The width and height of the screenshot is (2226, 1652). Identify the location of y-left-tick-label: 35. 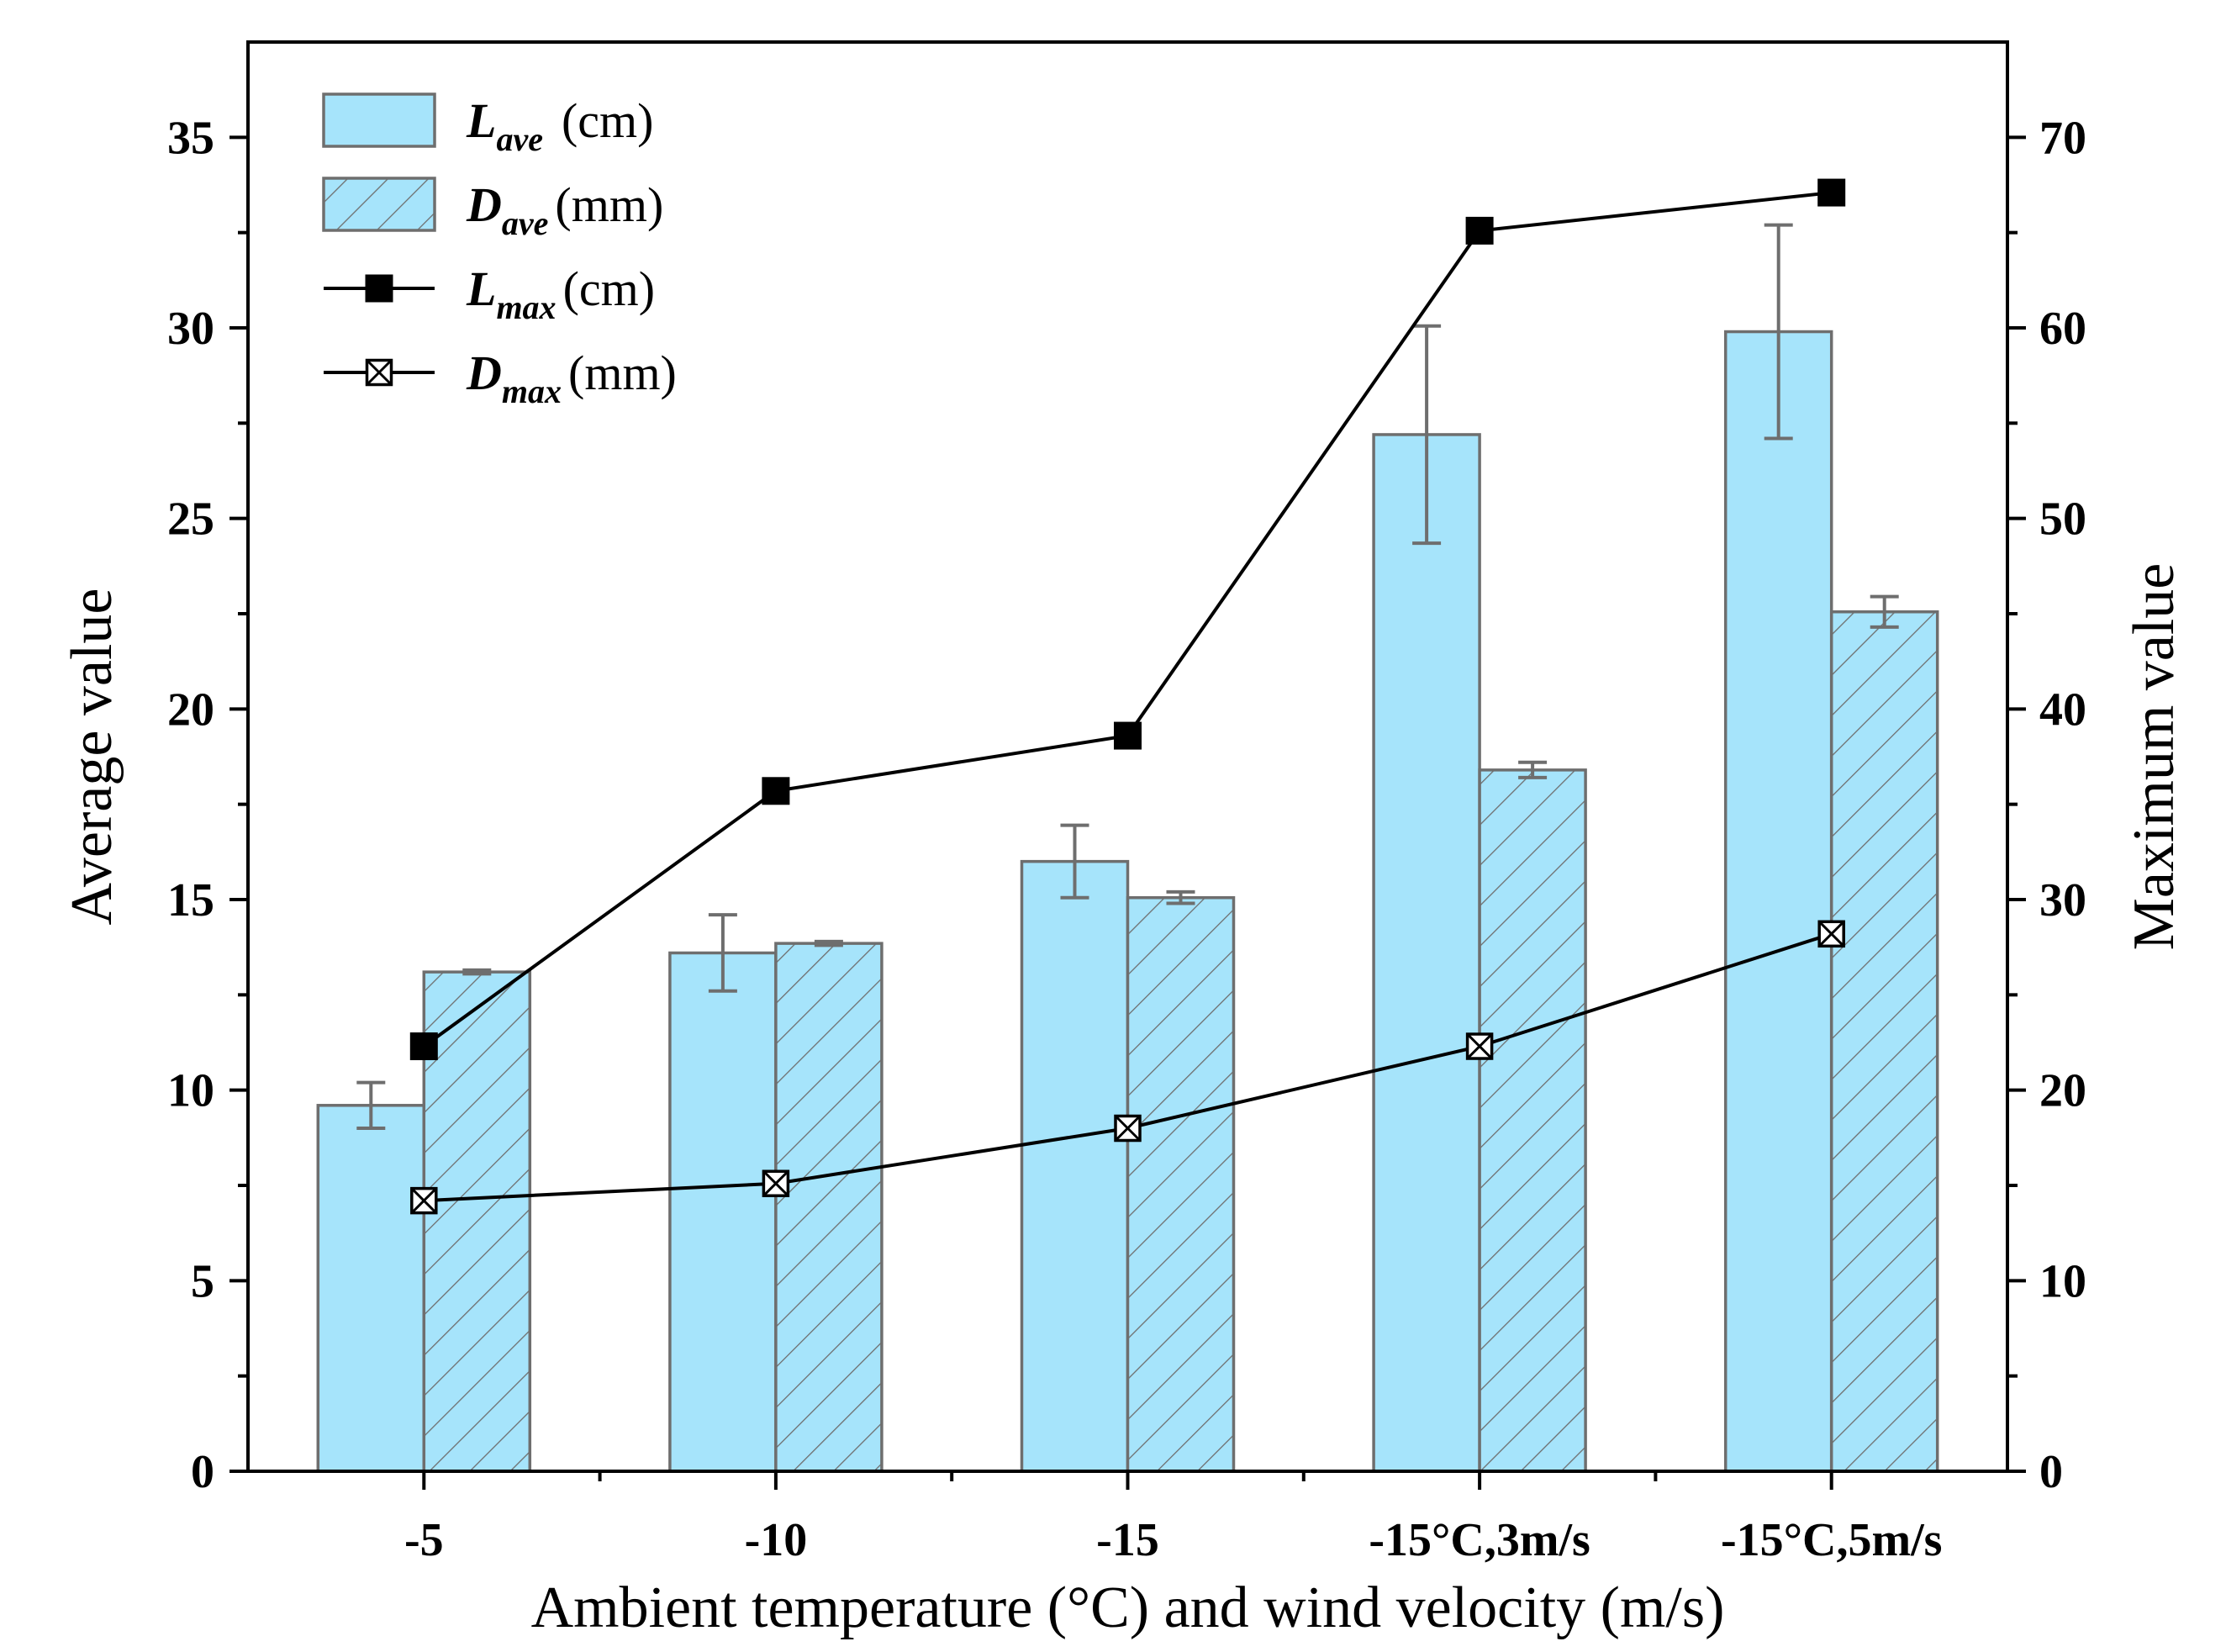
(191, 138).